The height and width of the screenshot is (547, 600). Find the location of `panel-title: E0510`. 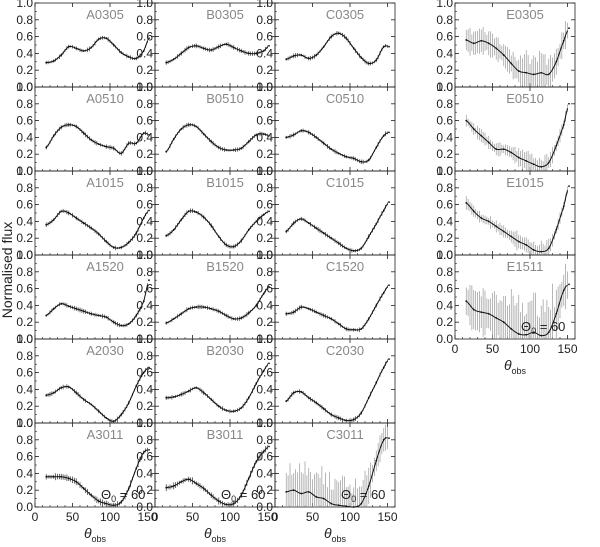

panel-title: E0510 is located at coordinates (525, 98).